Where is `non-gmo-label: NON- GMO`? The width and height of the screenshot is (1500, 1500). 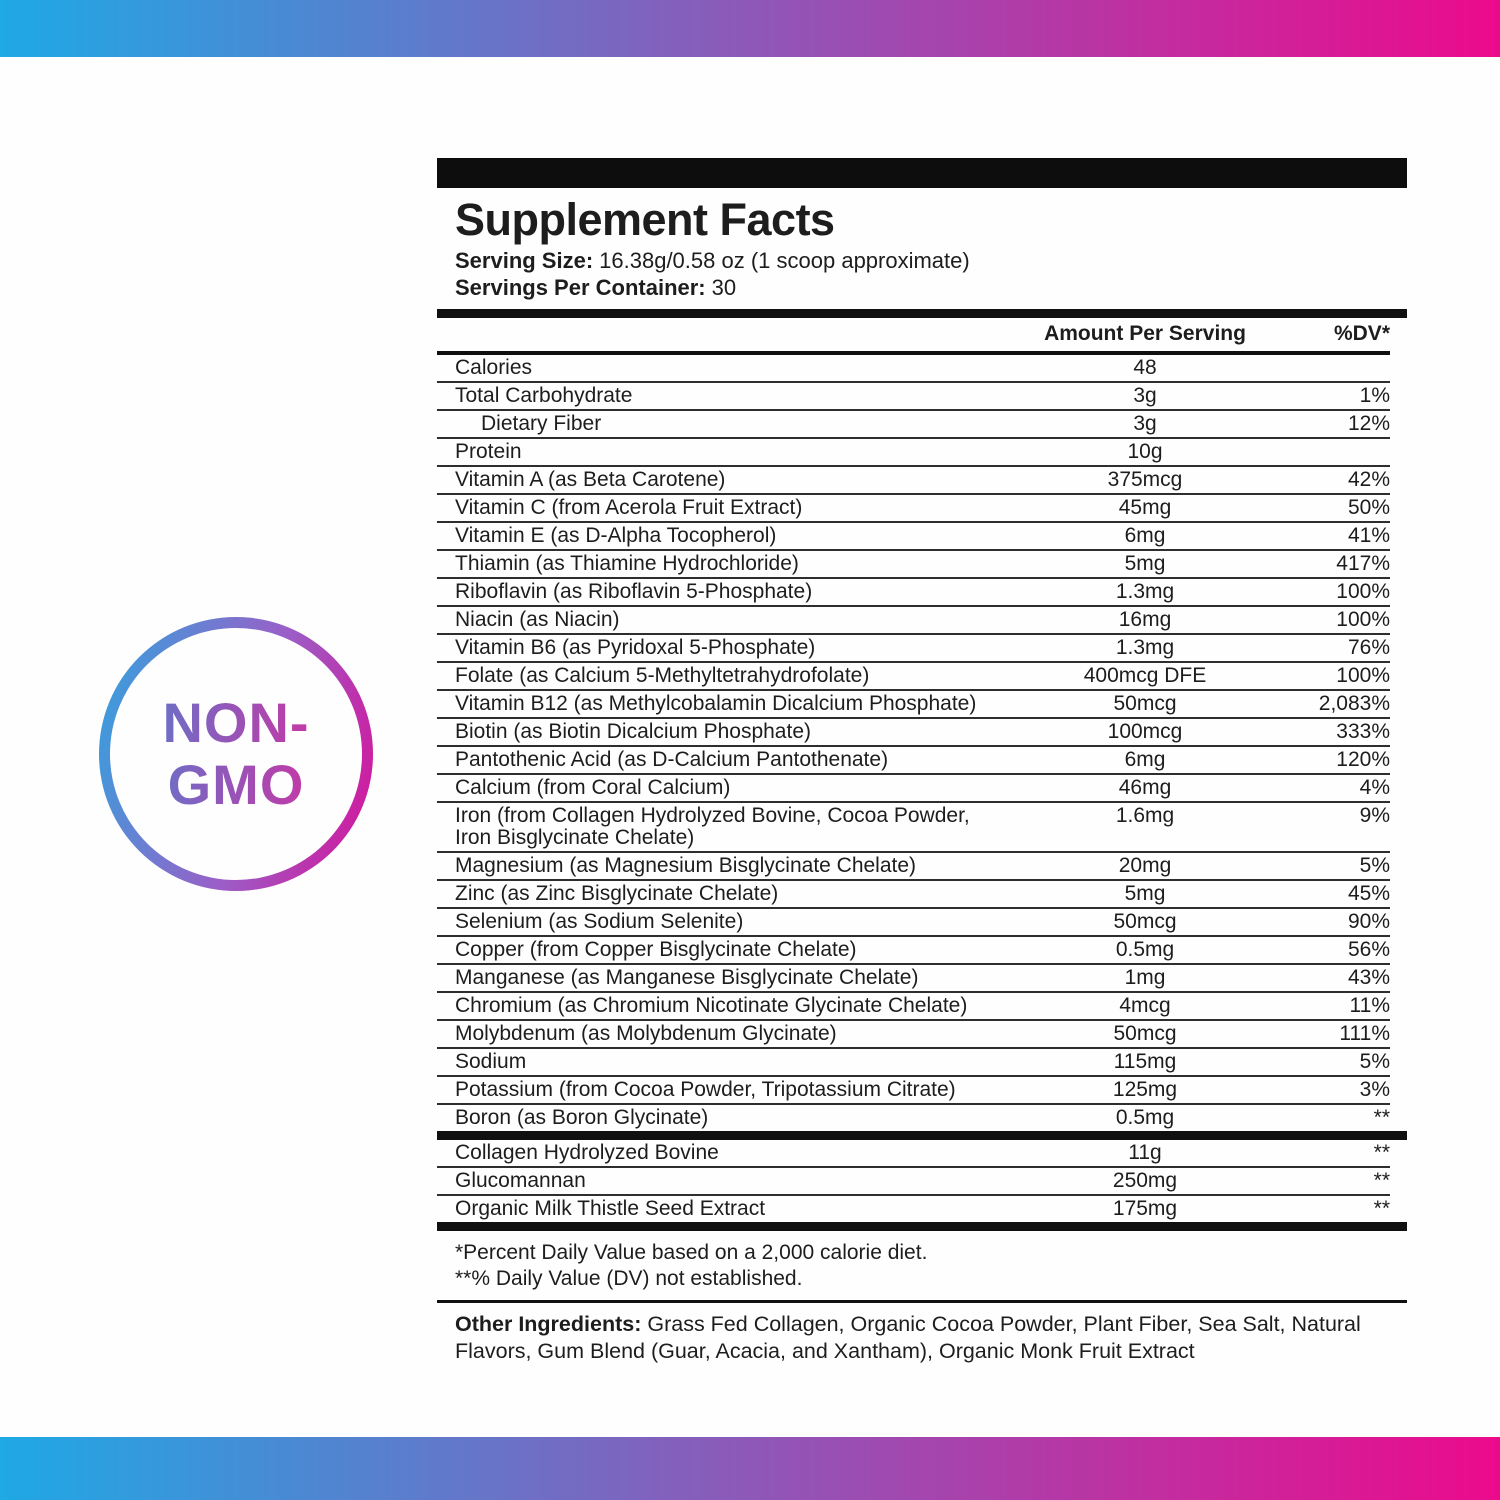
non-gmo-label: NON- GMO is located at coordinates (235, 753).